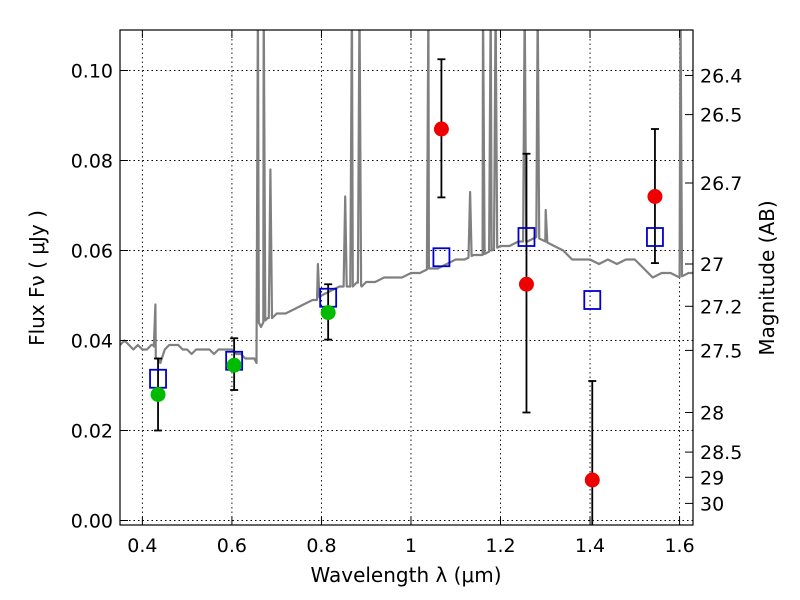 Image resolution: width=800 pixels, height=600 pixels. What do you see at coordinates (92, 342) in the screenshot?
I see `y-tick-label: 0.04` at bounding box center [92, 342].